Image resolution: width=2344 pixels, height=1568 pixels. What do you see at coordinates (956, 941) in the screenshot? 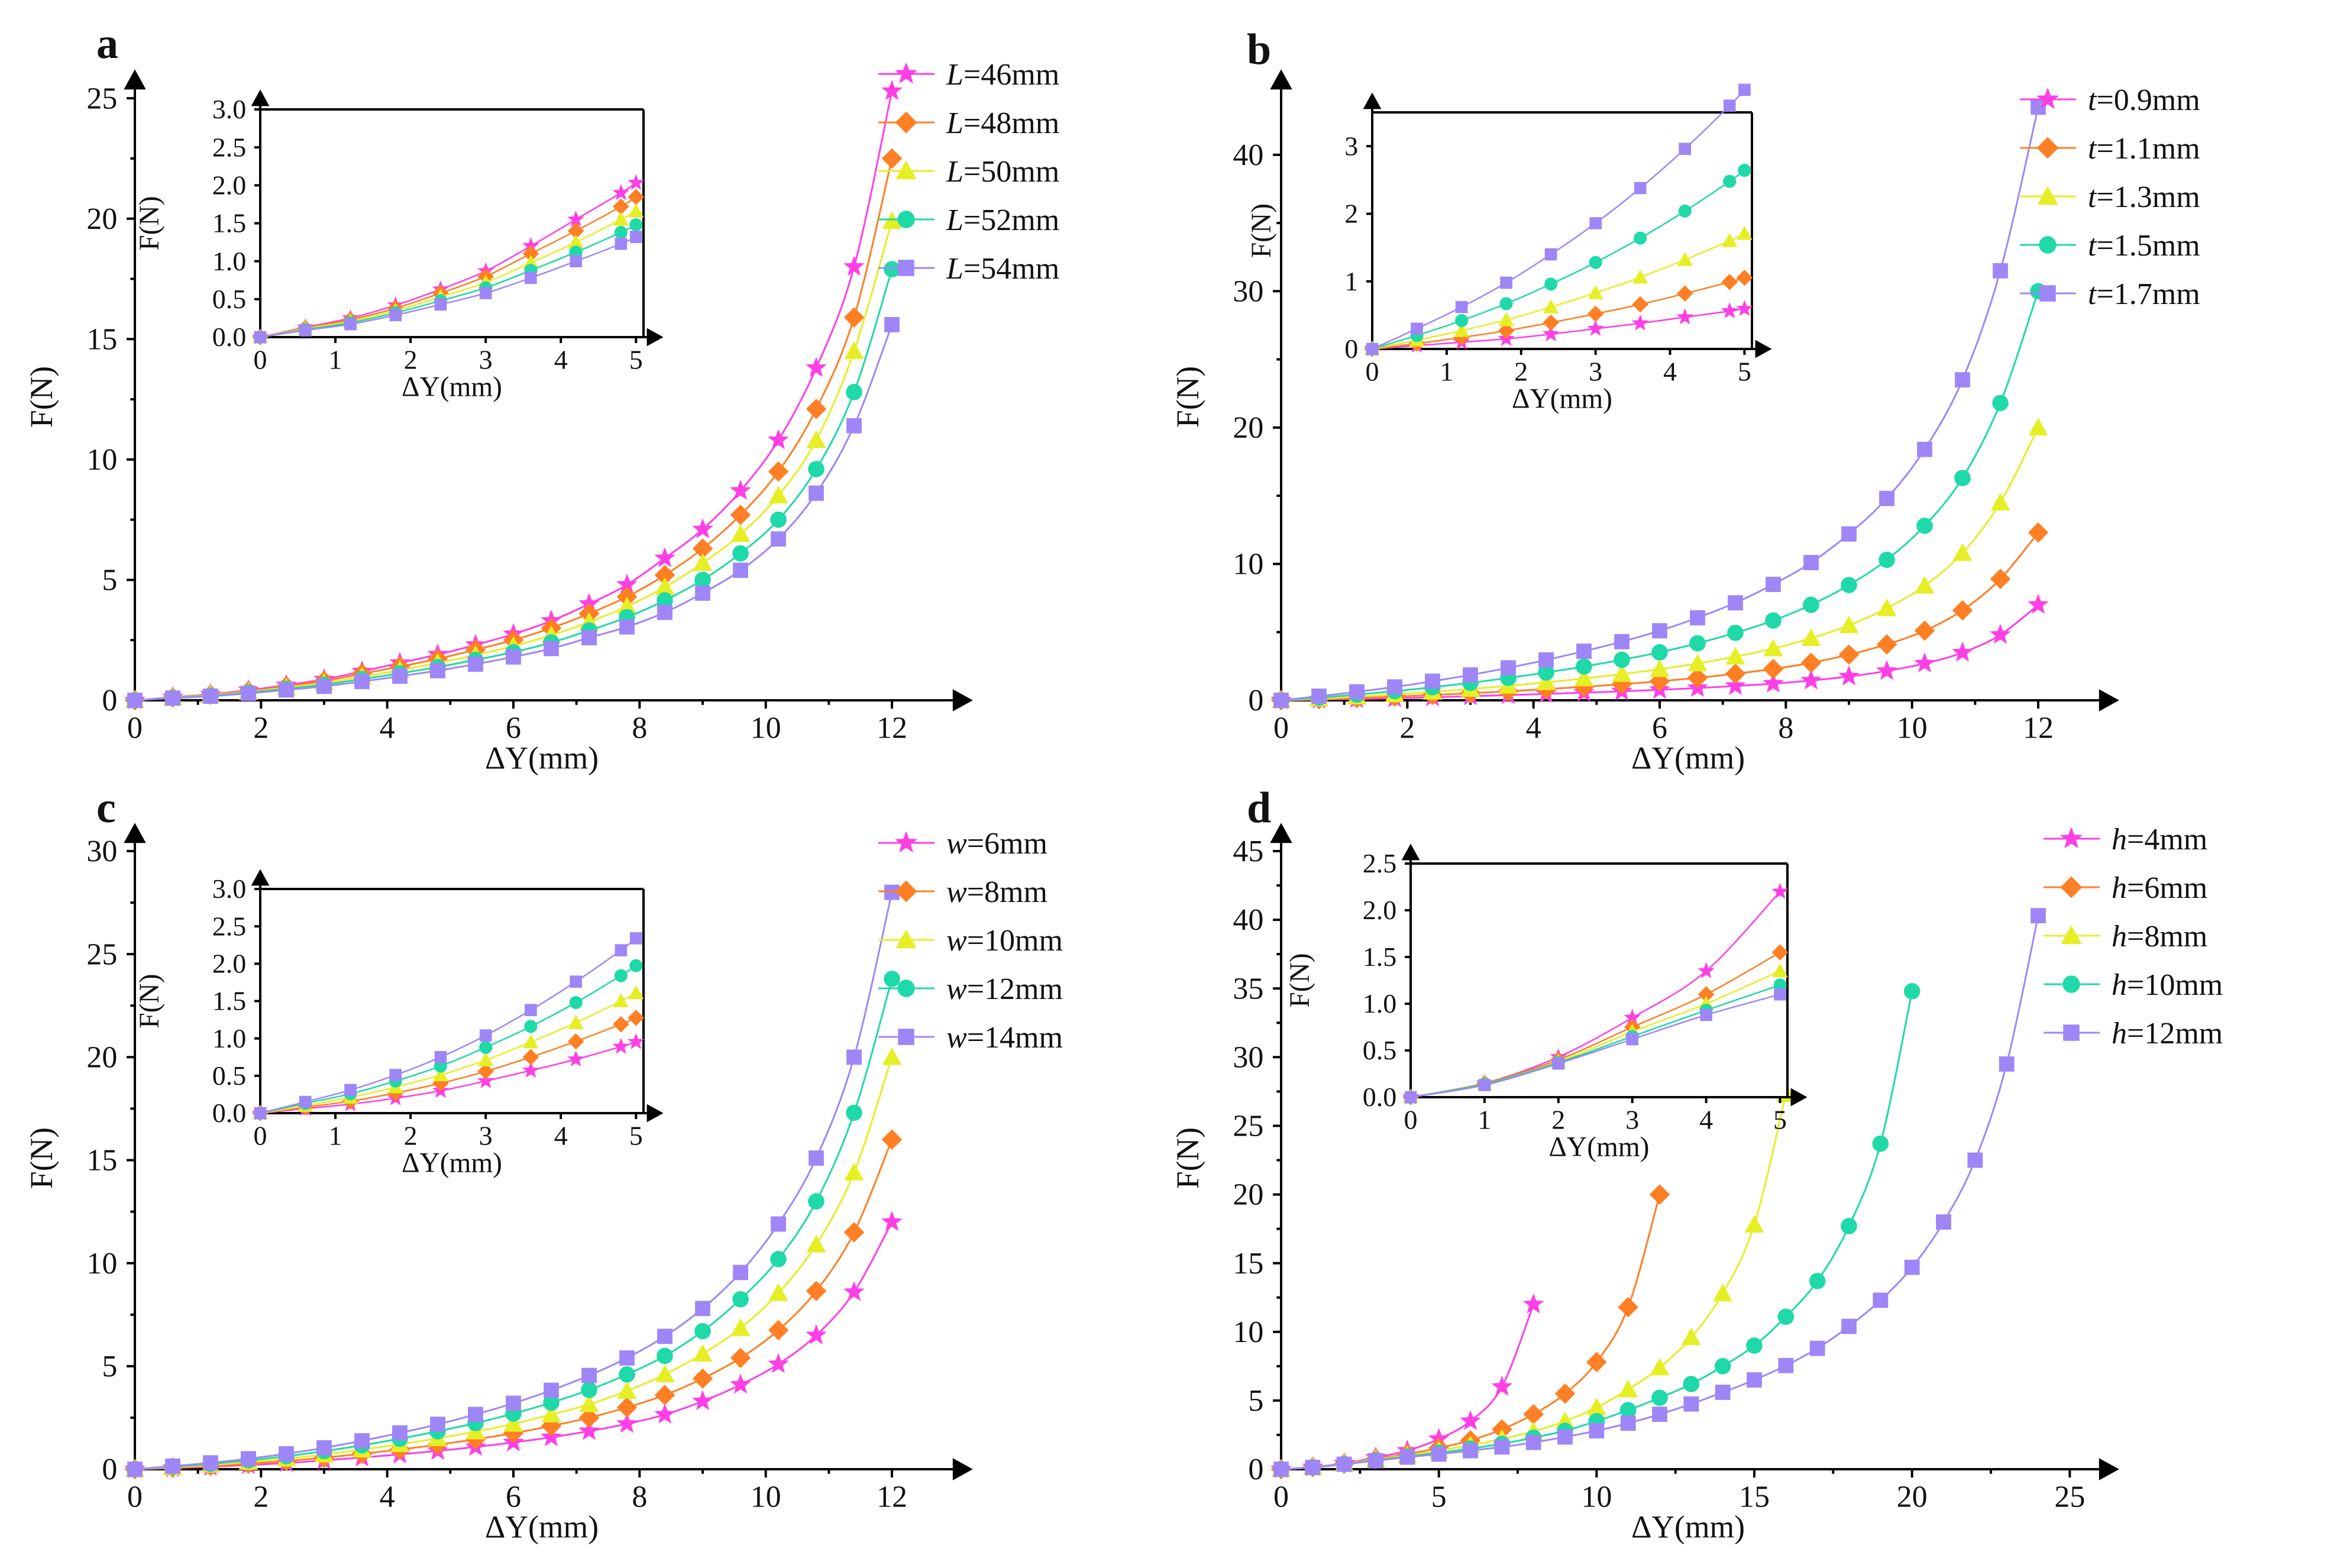
I see `legend-param: w` at bounding box center [956, 941].